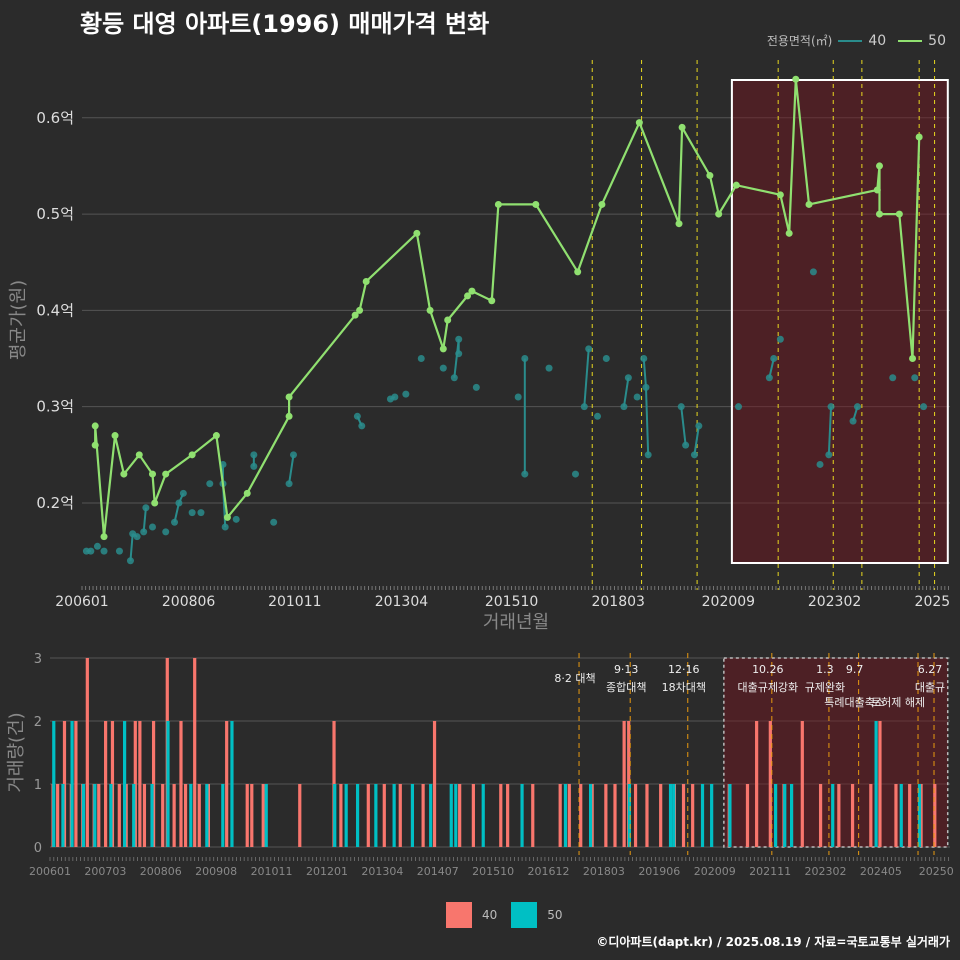 This screenshot has height=960, width=960. What do you see at coordinates (659, 871) in the screenshot?
I see `x-tick-label: 201906` at bounding box center [659, 871].